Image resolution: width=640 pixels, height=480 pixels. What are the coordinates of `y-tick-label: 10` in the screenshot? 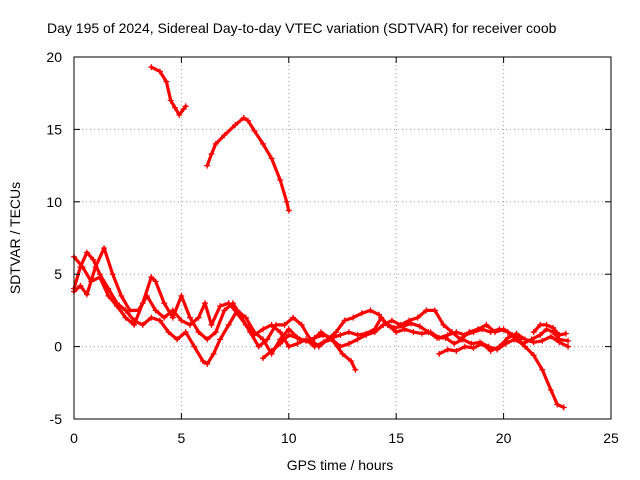 It's located at (54, 202).